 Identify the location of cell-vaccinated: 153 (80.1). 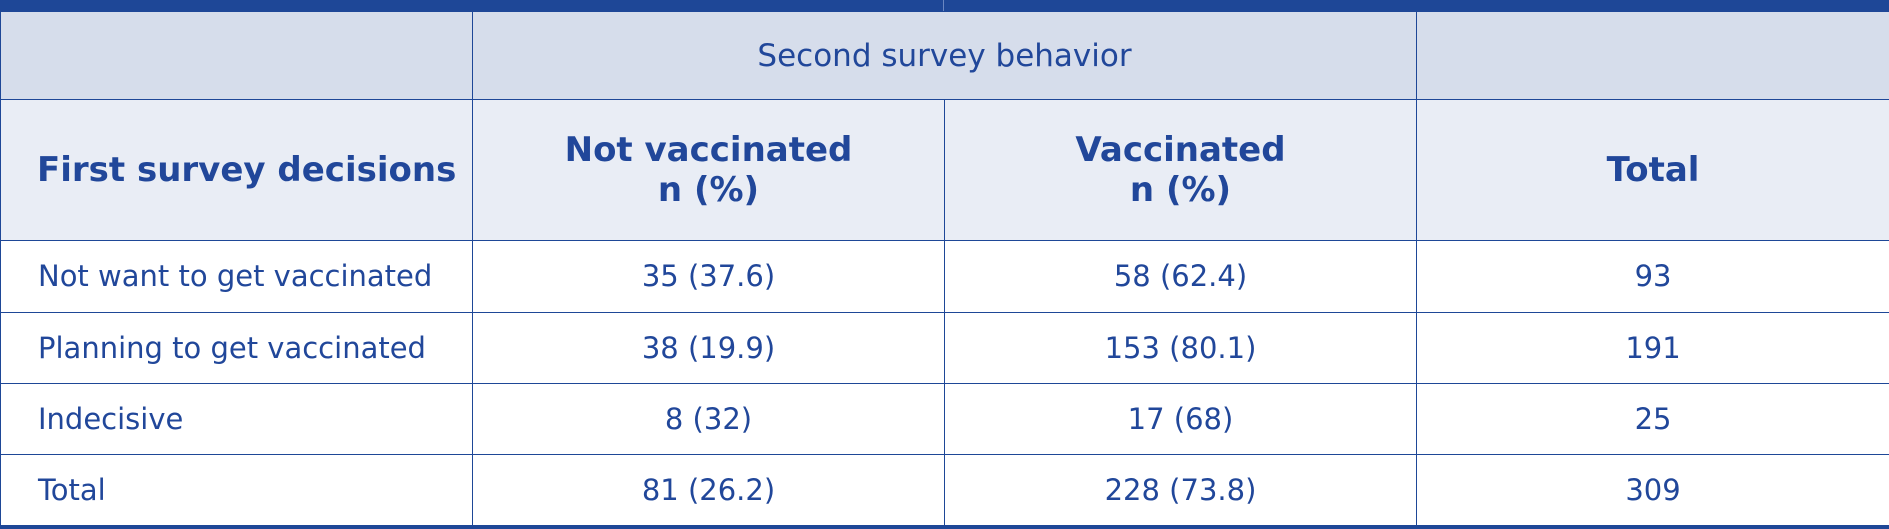
(1180, 347).